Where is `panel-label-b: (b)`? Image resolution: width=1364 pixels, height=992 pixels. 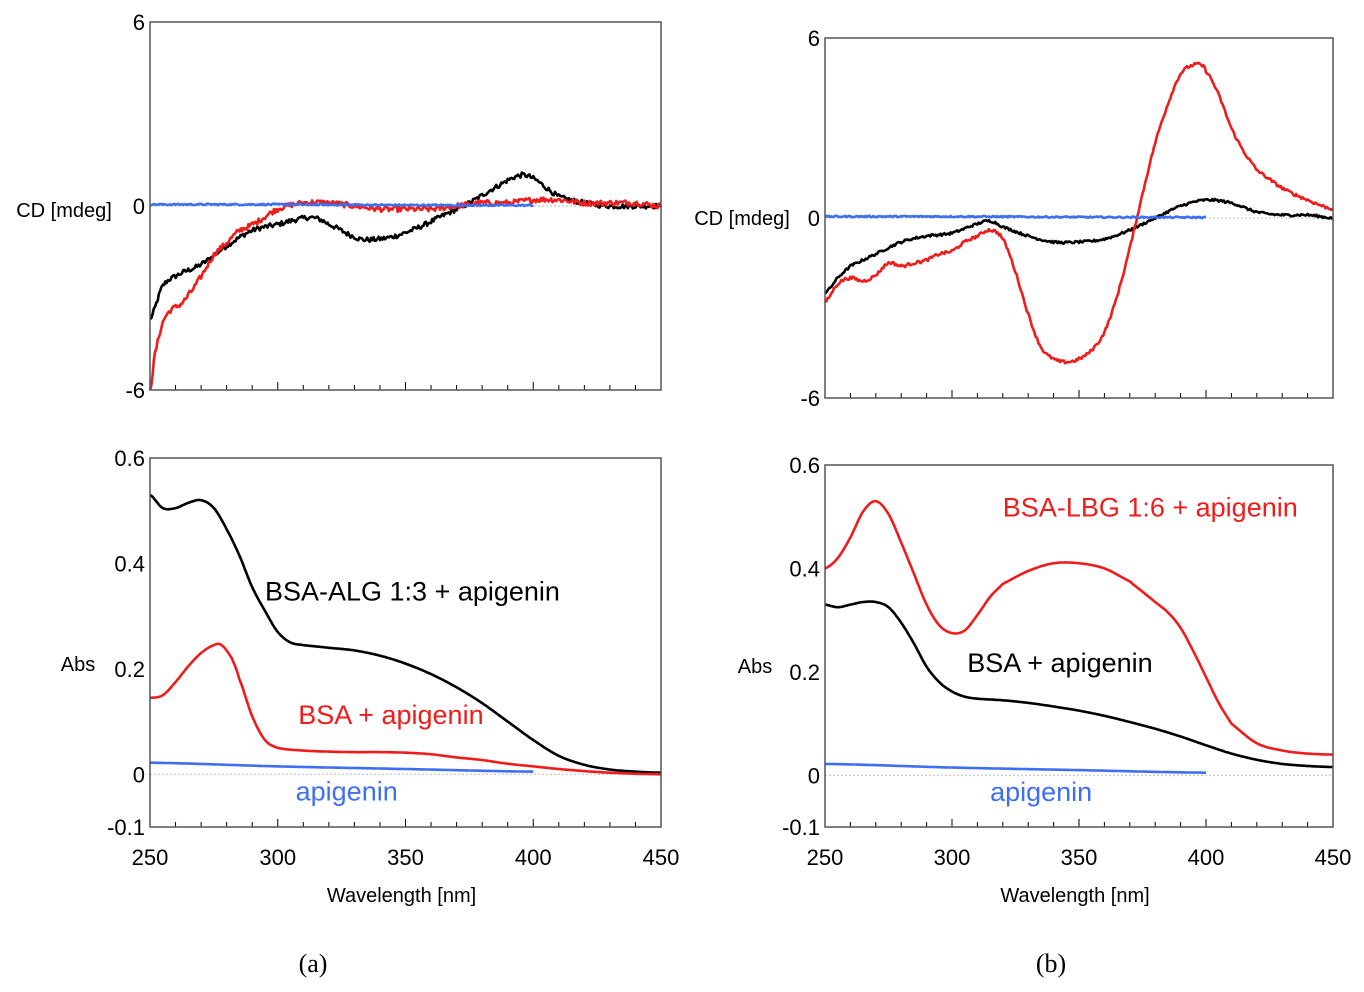
panel-label-b: (b) is located at coordinates (1051, 963).